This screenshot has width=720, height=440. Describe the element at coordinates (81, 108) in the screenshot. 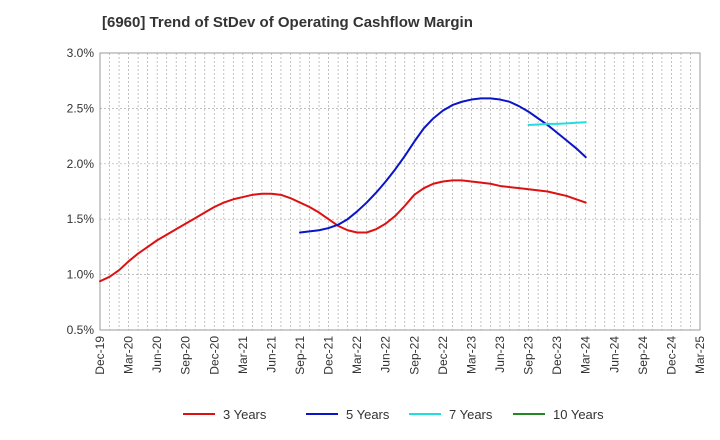

I see `y-tick-label: 2.5%` at that location.